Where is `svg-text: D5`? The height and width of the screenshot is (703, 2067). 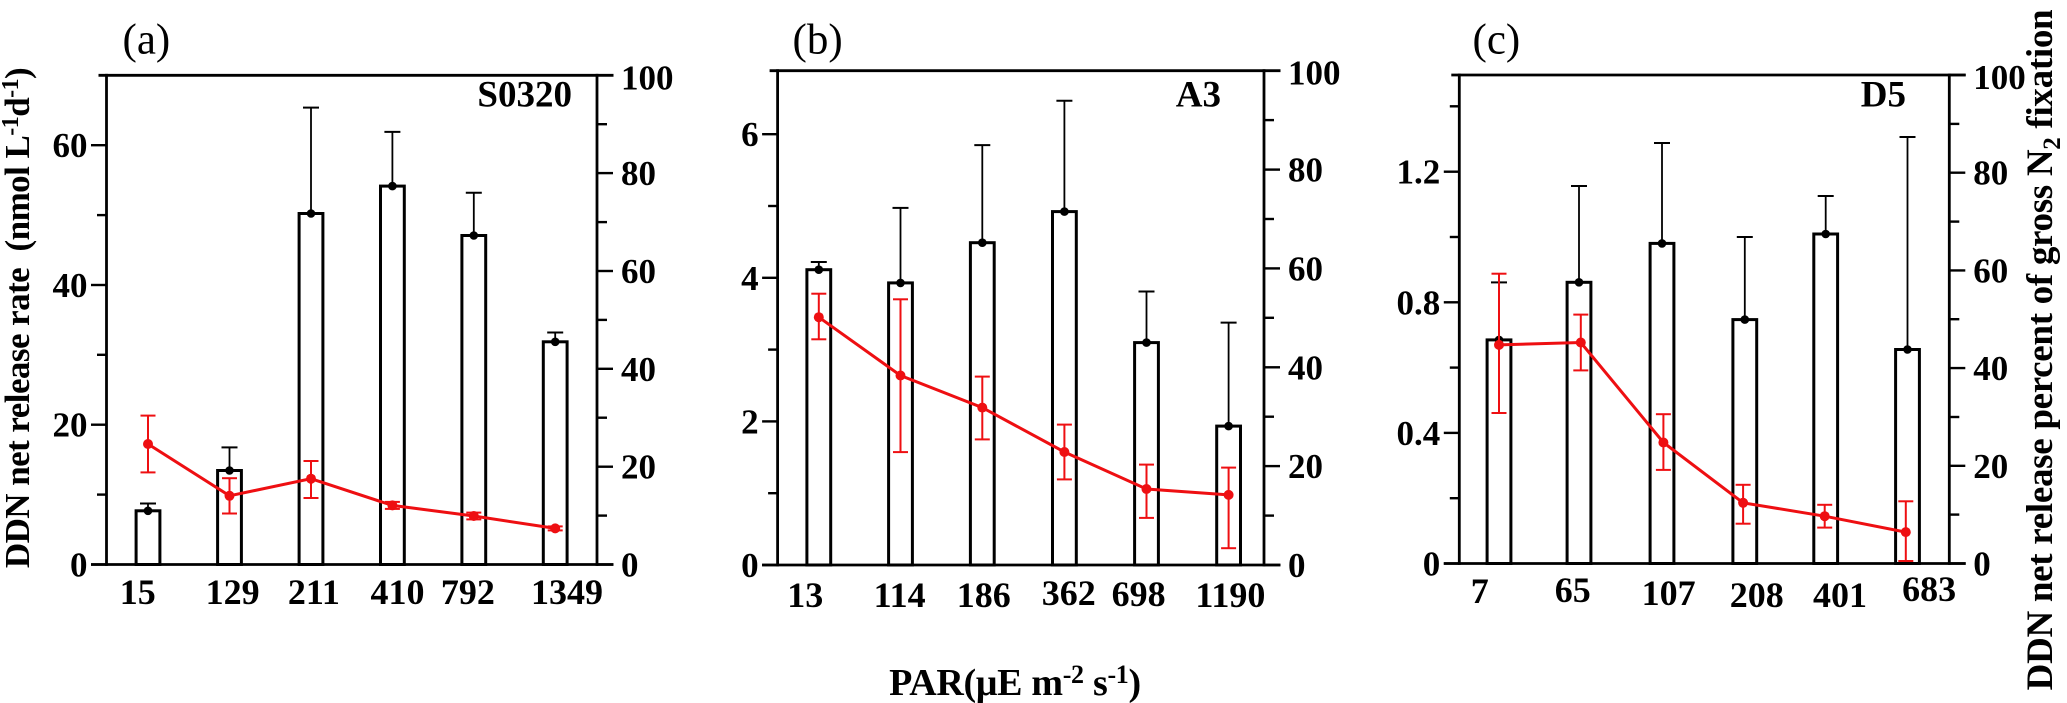 svg-text: D5 is located at coordinates (1883, 95).